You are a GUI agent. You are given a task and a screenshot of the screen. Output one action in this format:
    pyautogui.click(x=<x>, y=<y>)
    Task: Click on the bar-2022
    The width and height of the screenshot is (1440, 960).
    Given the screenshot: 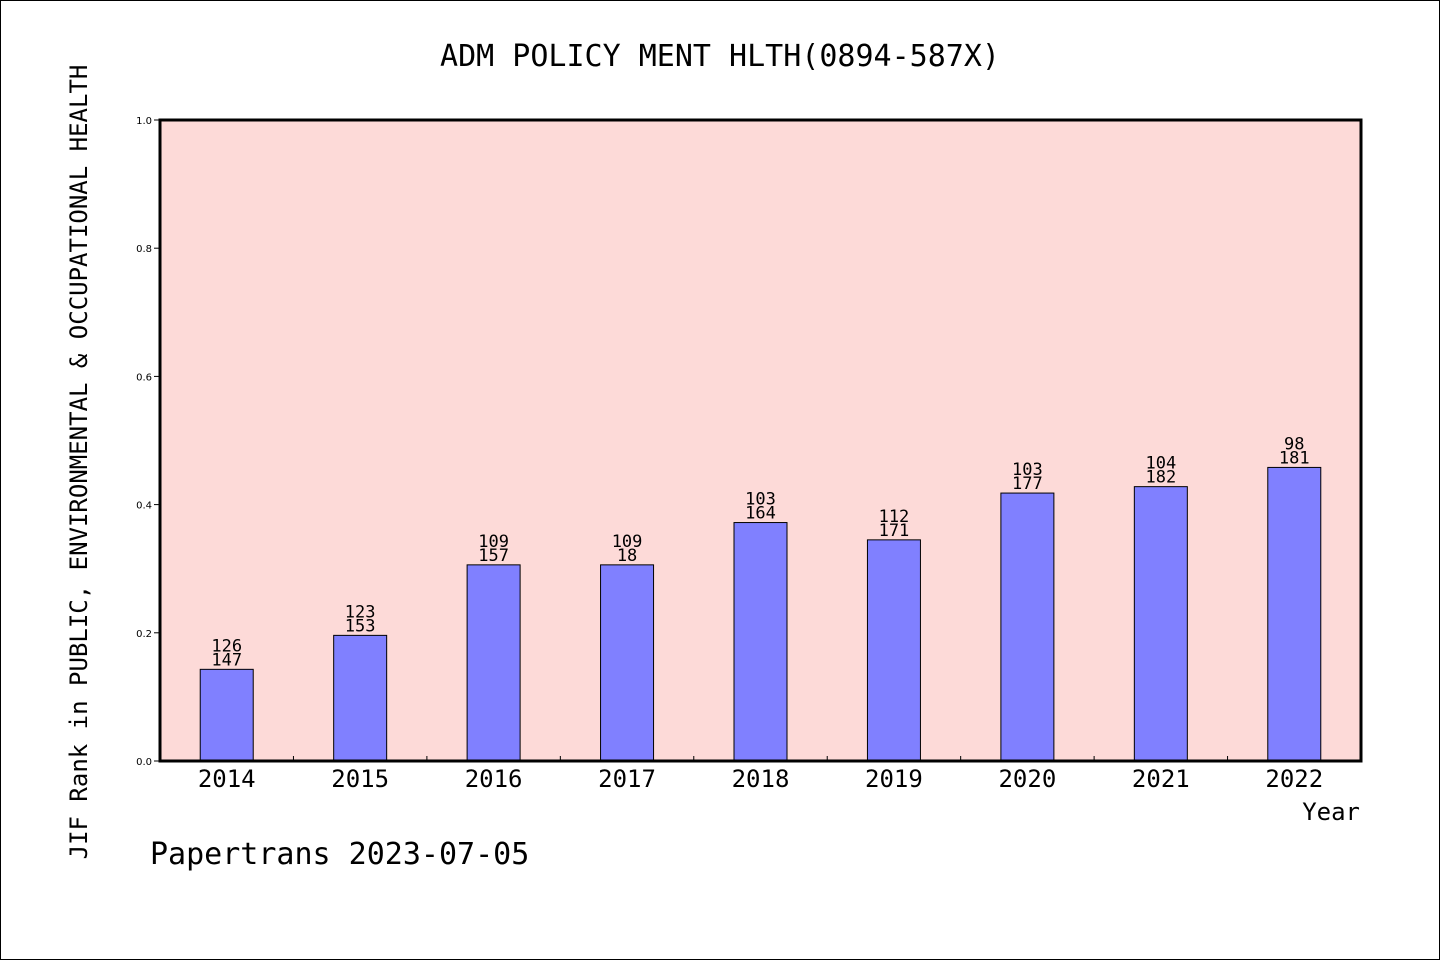 What is the action you would take?
    pyautogui.click(x=1294, y=614)
    